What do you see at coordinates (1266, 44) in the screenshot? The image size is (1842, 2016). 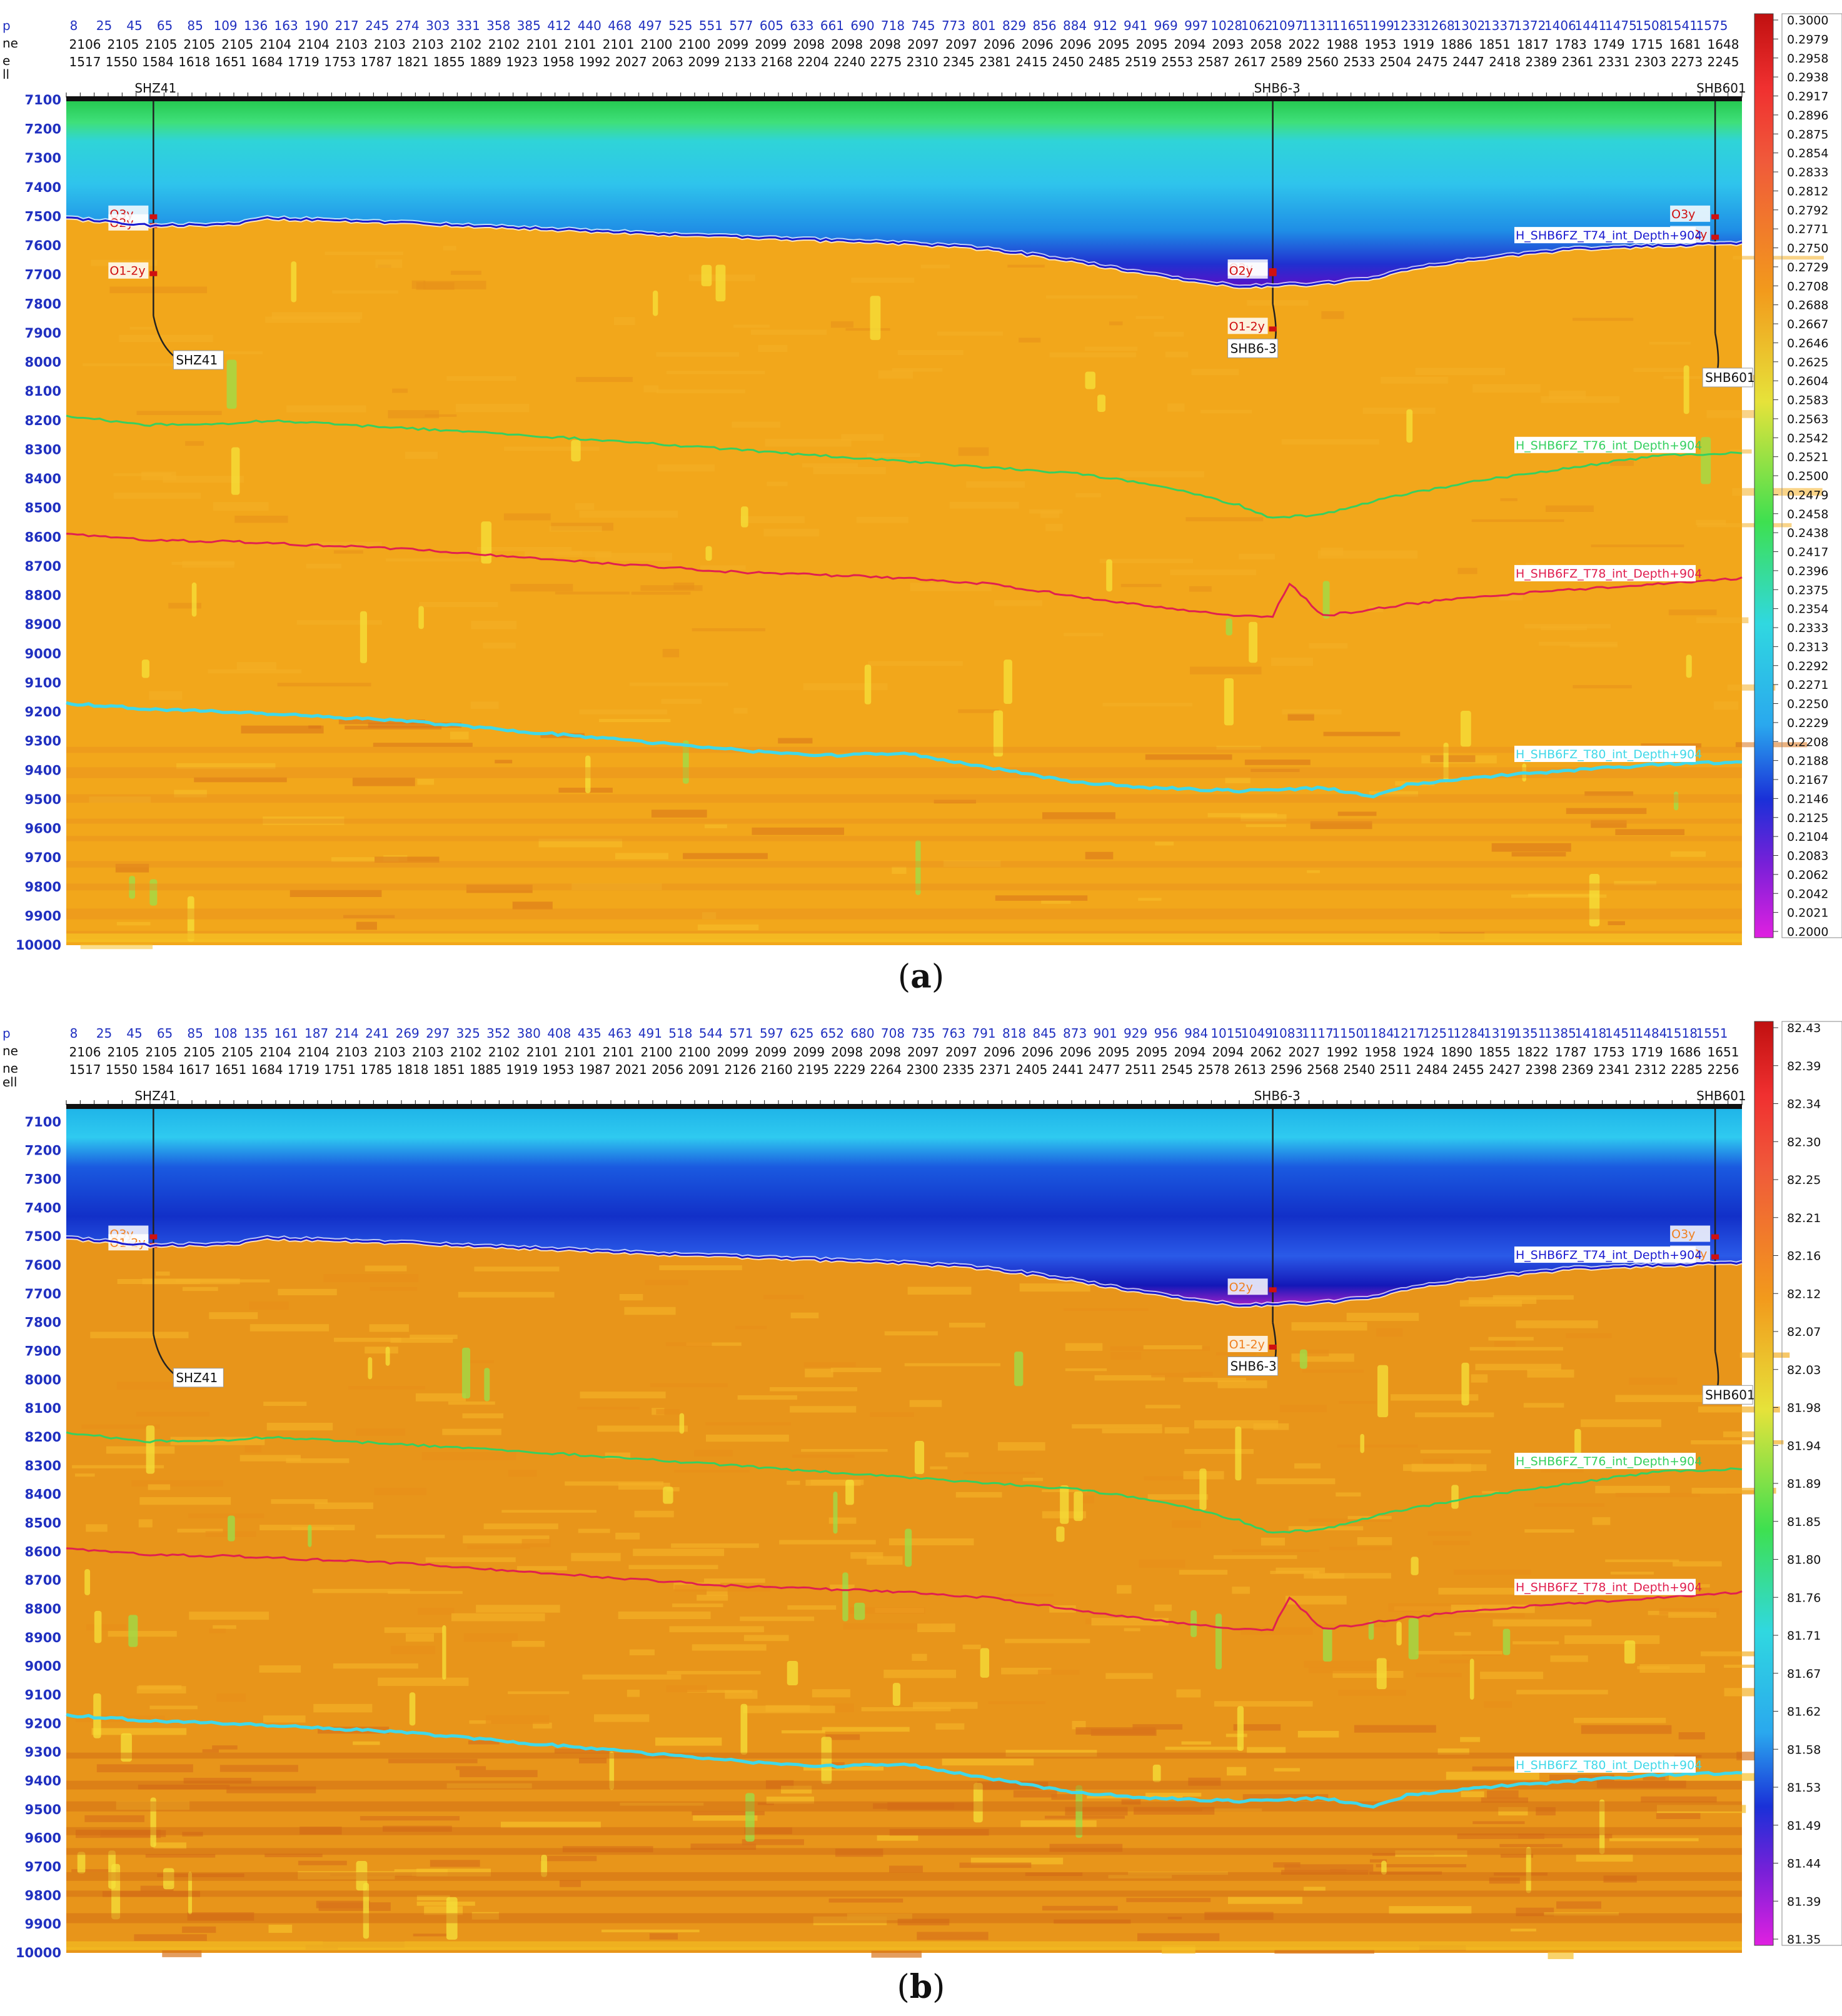 I see `line-label: 2058` at bounding box center [1266, 44].